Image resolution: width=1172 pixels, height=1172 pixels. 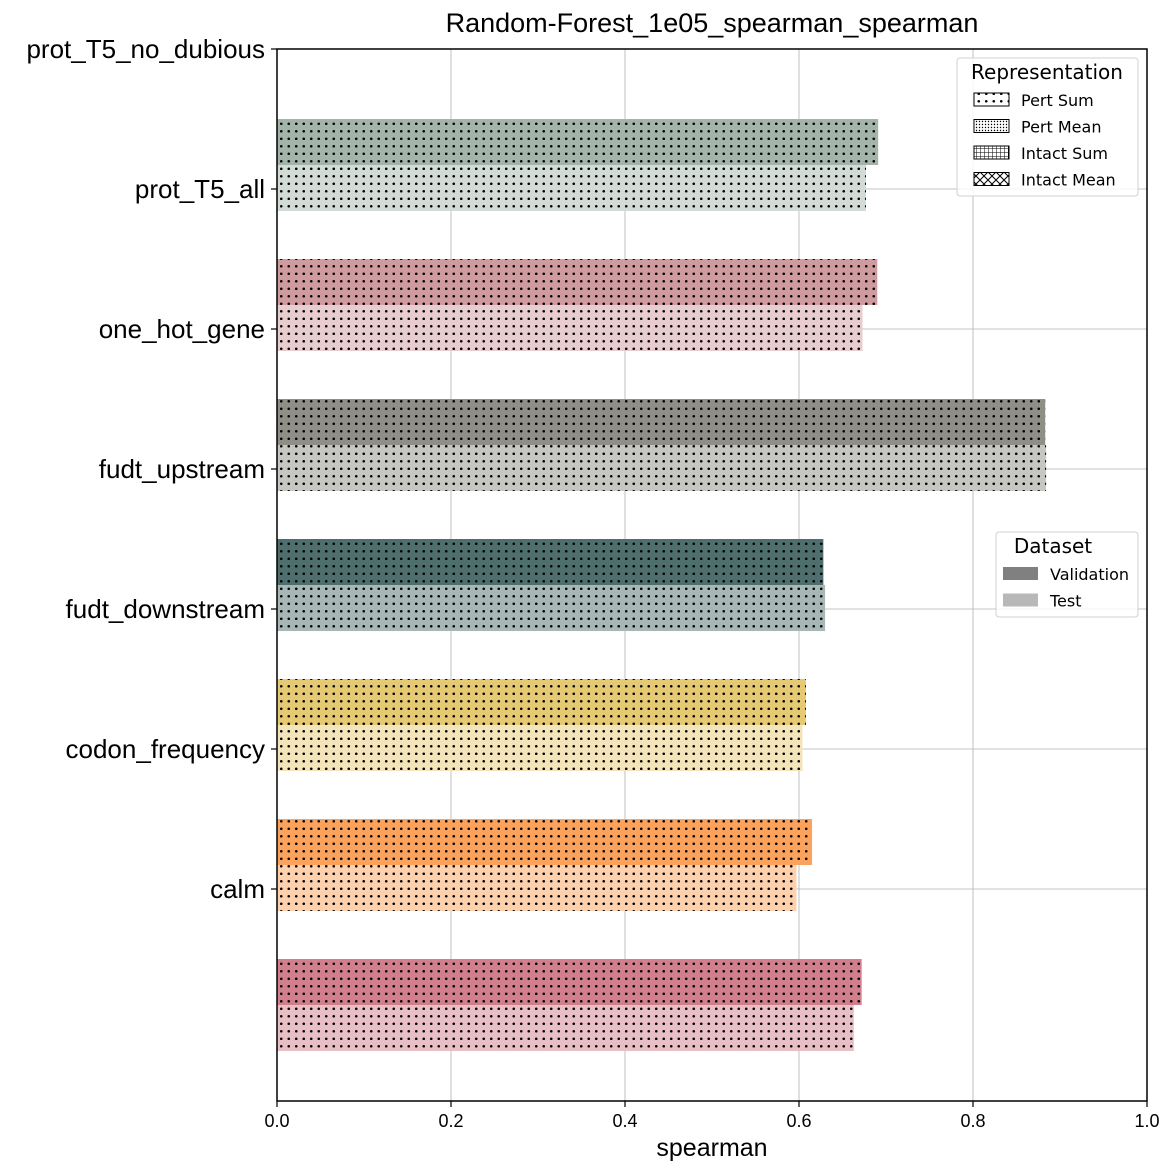 I want to click on x-tick-label: 0.8, so click(x=972, y=1121).